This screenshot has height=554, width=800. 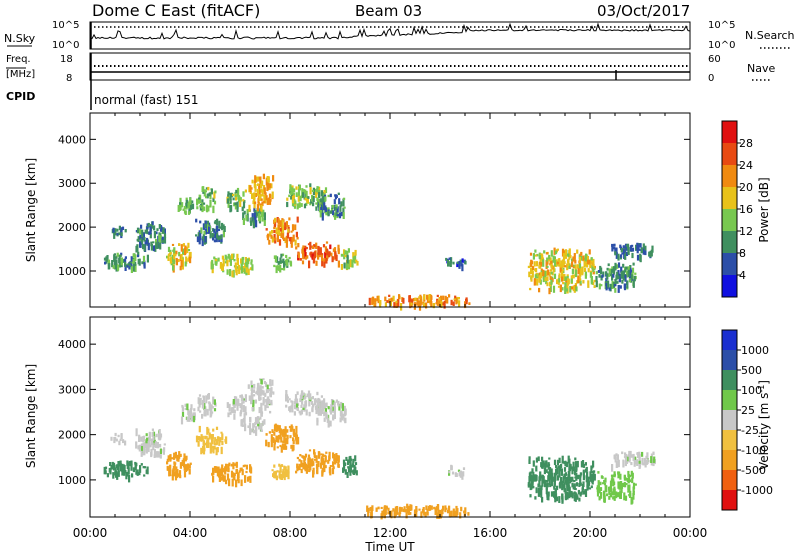 What do you see at coordinates (755, 350) in the screenshot?
I see `velocity-colorbar-tick-label: 1000` at bounding box center [755, 350].